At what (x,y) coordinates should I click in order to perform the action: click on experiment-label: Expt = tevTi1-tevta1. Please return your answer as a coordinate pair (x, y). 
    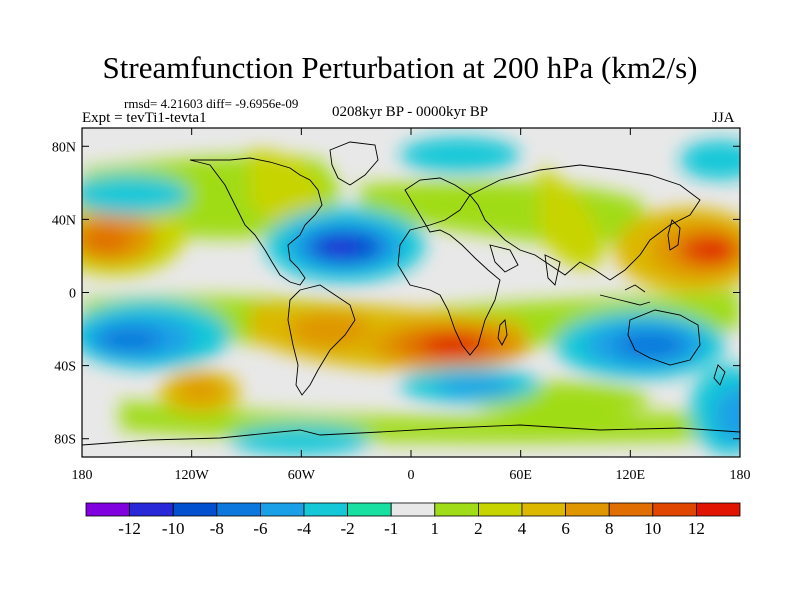
    Looking at the image, I should click on (144, 118).